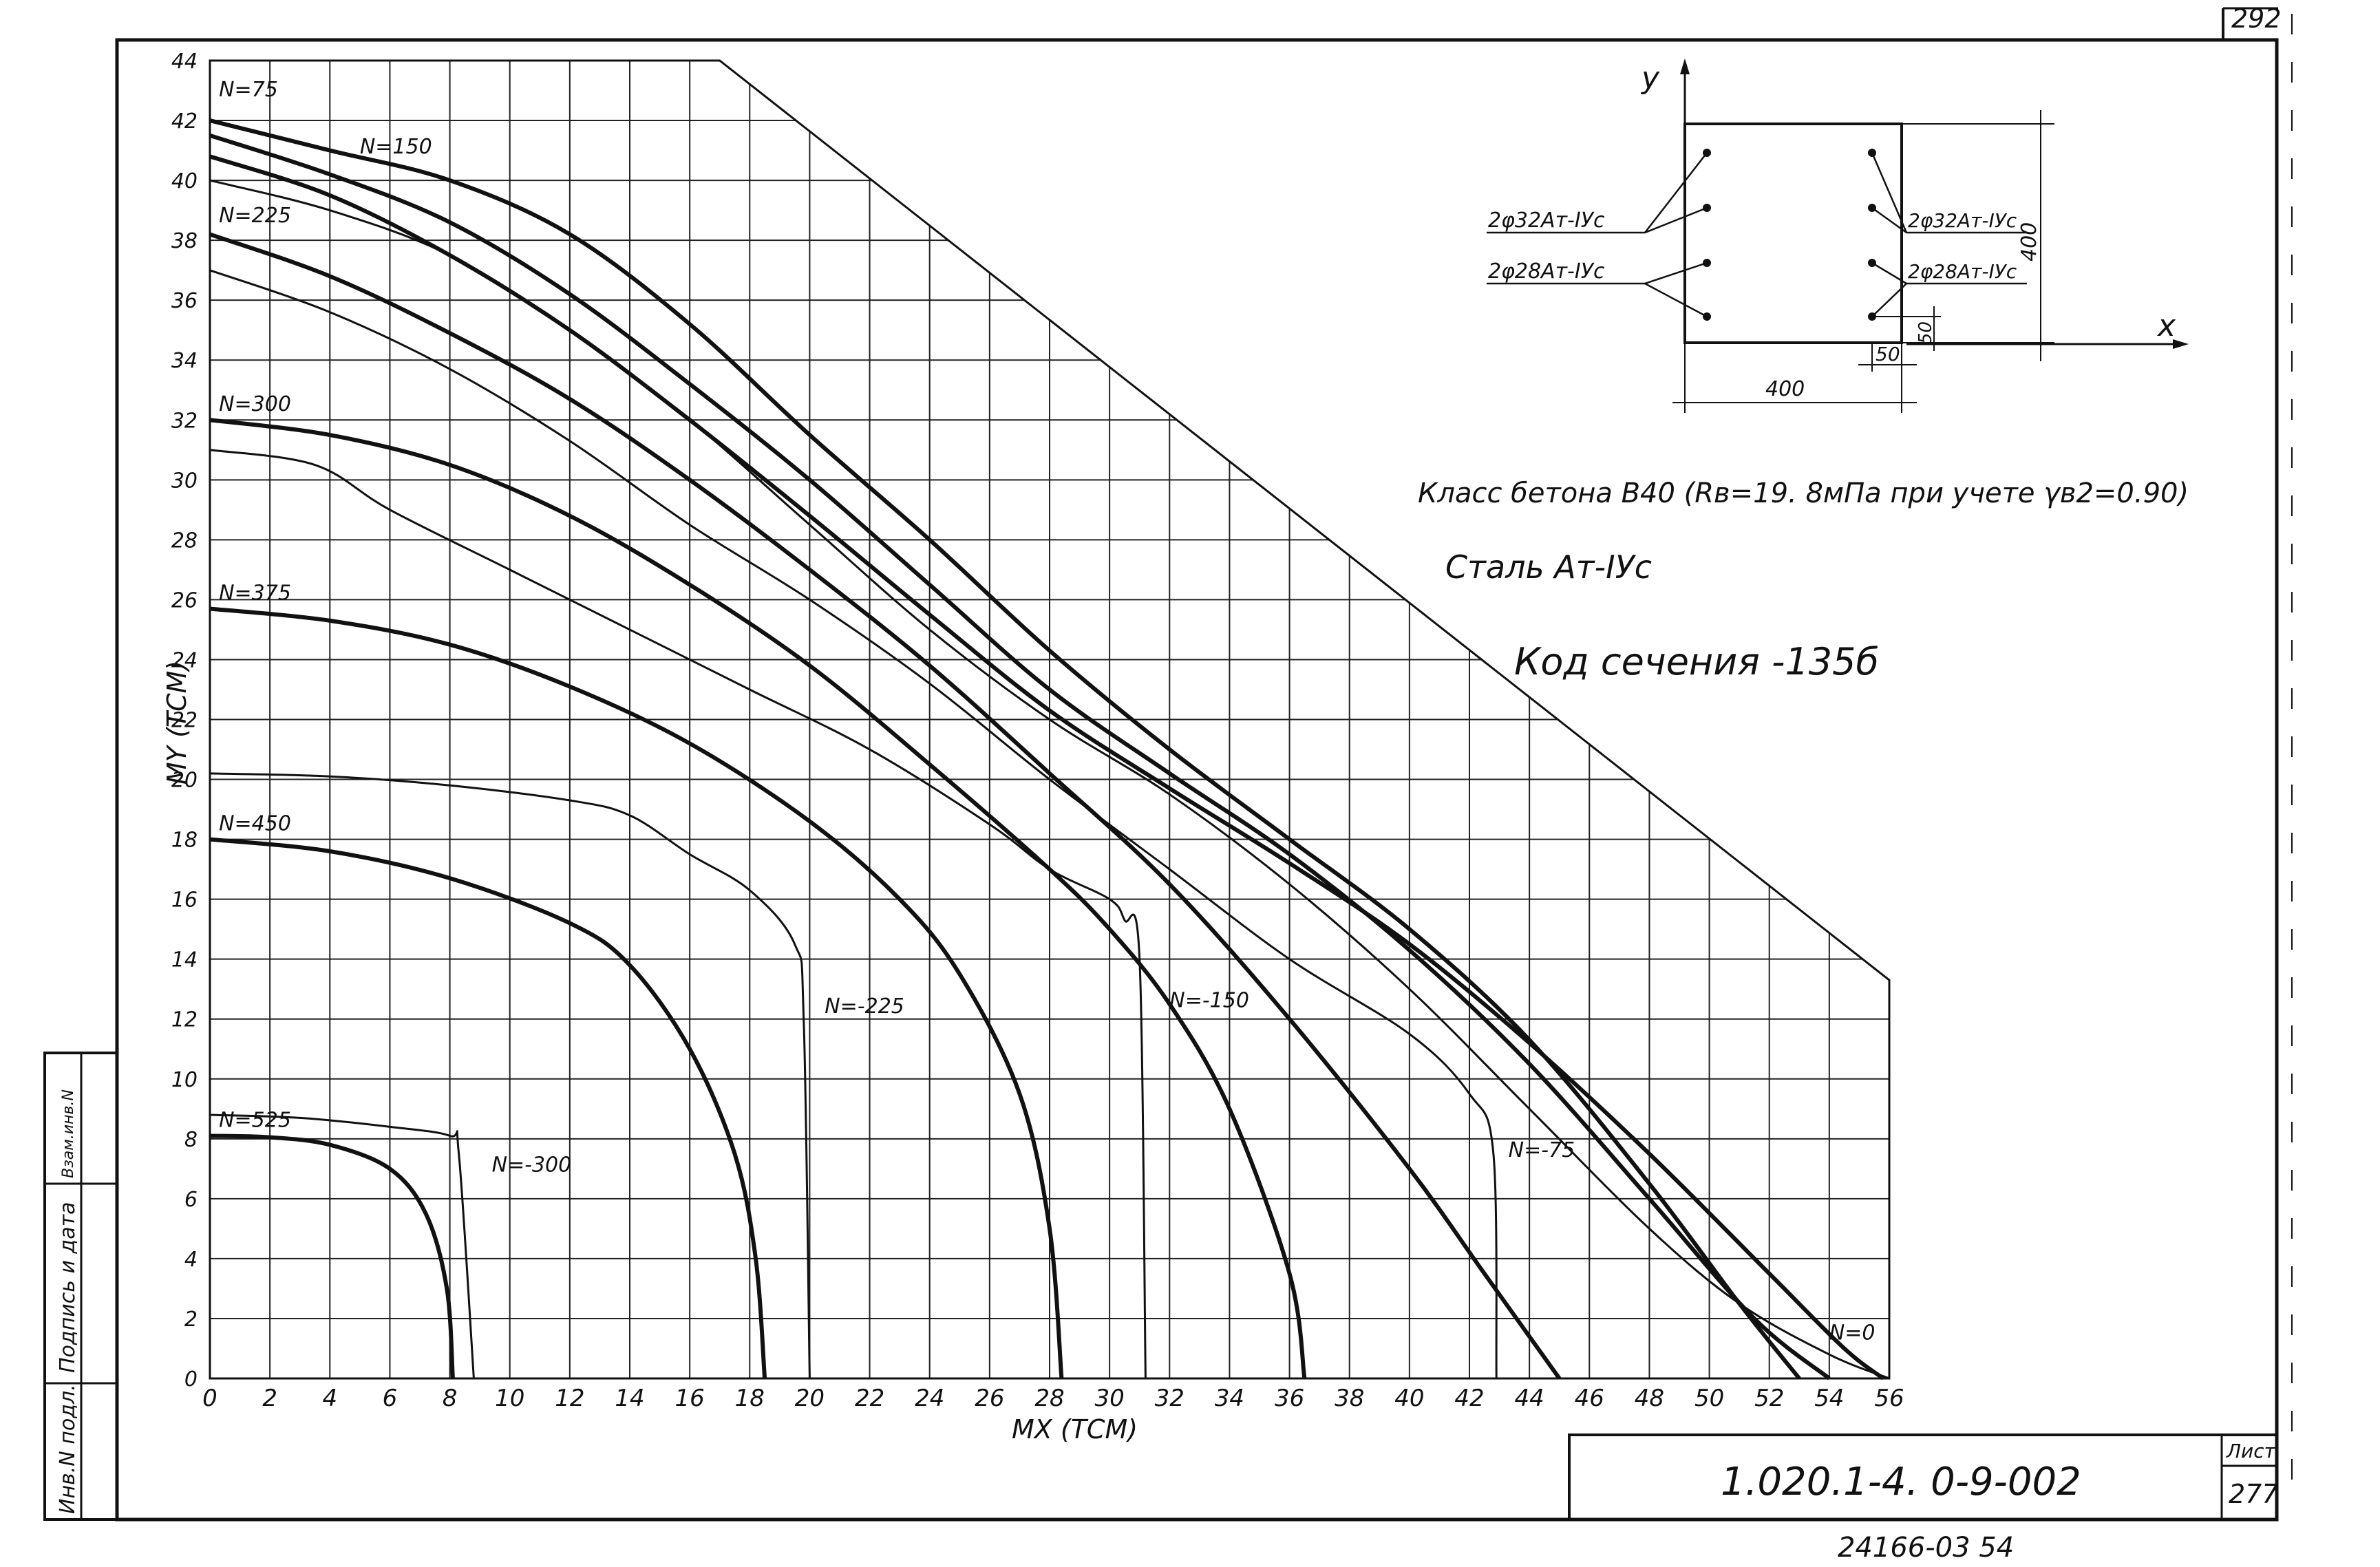  Describe the element at coordinates (1409, 1399) in the screenshot. I see `x-tick-label: 40` at that location.